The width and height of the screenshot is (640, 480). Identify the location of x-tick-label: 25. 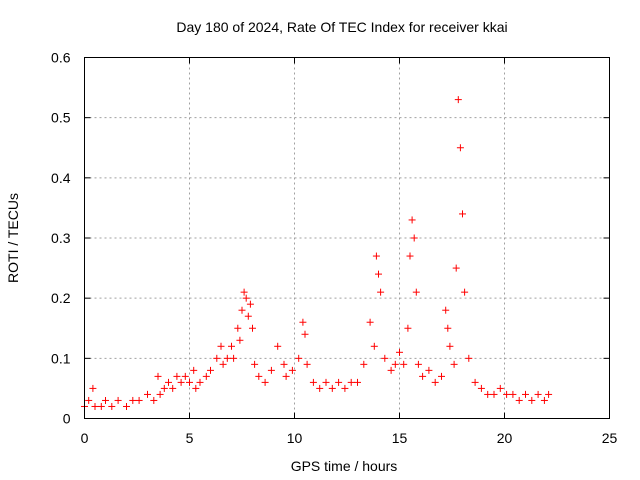
(610, 438).